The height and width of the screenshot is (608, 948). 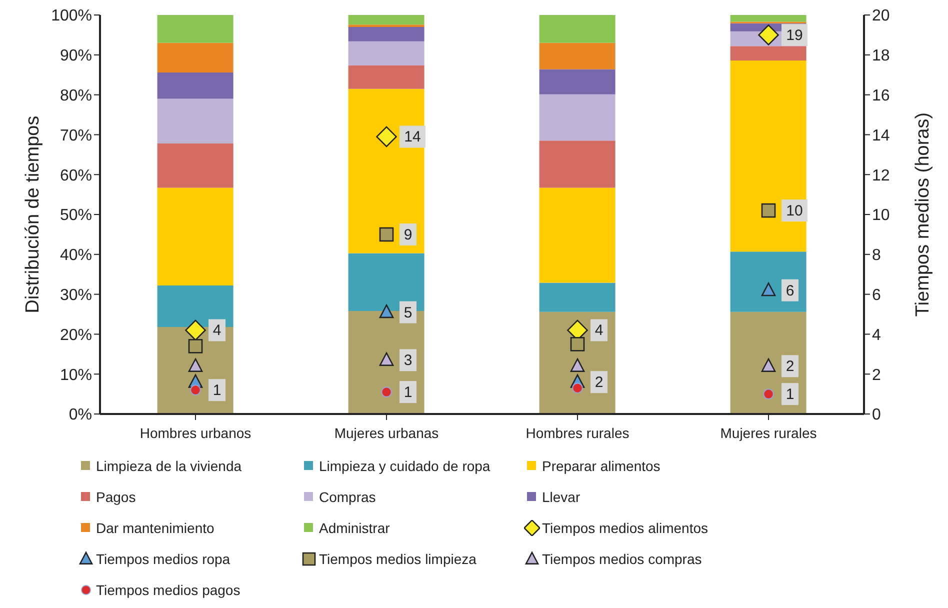 What do you see at coordinates (923, 214) in the screenshot?
I see `y2-axis-title: Tiempos medios (horas)` at bounding box center [923, 214].